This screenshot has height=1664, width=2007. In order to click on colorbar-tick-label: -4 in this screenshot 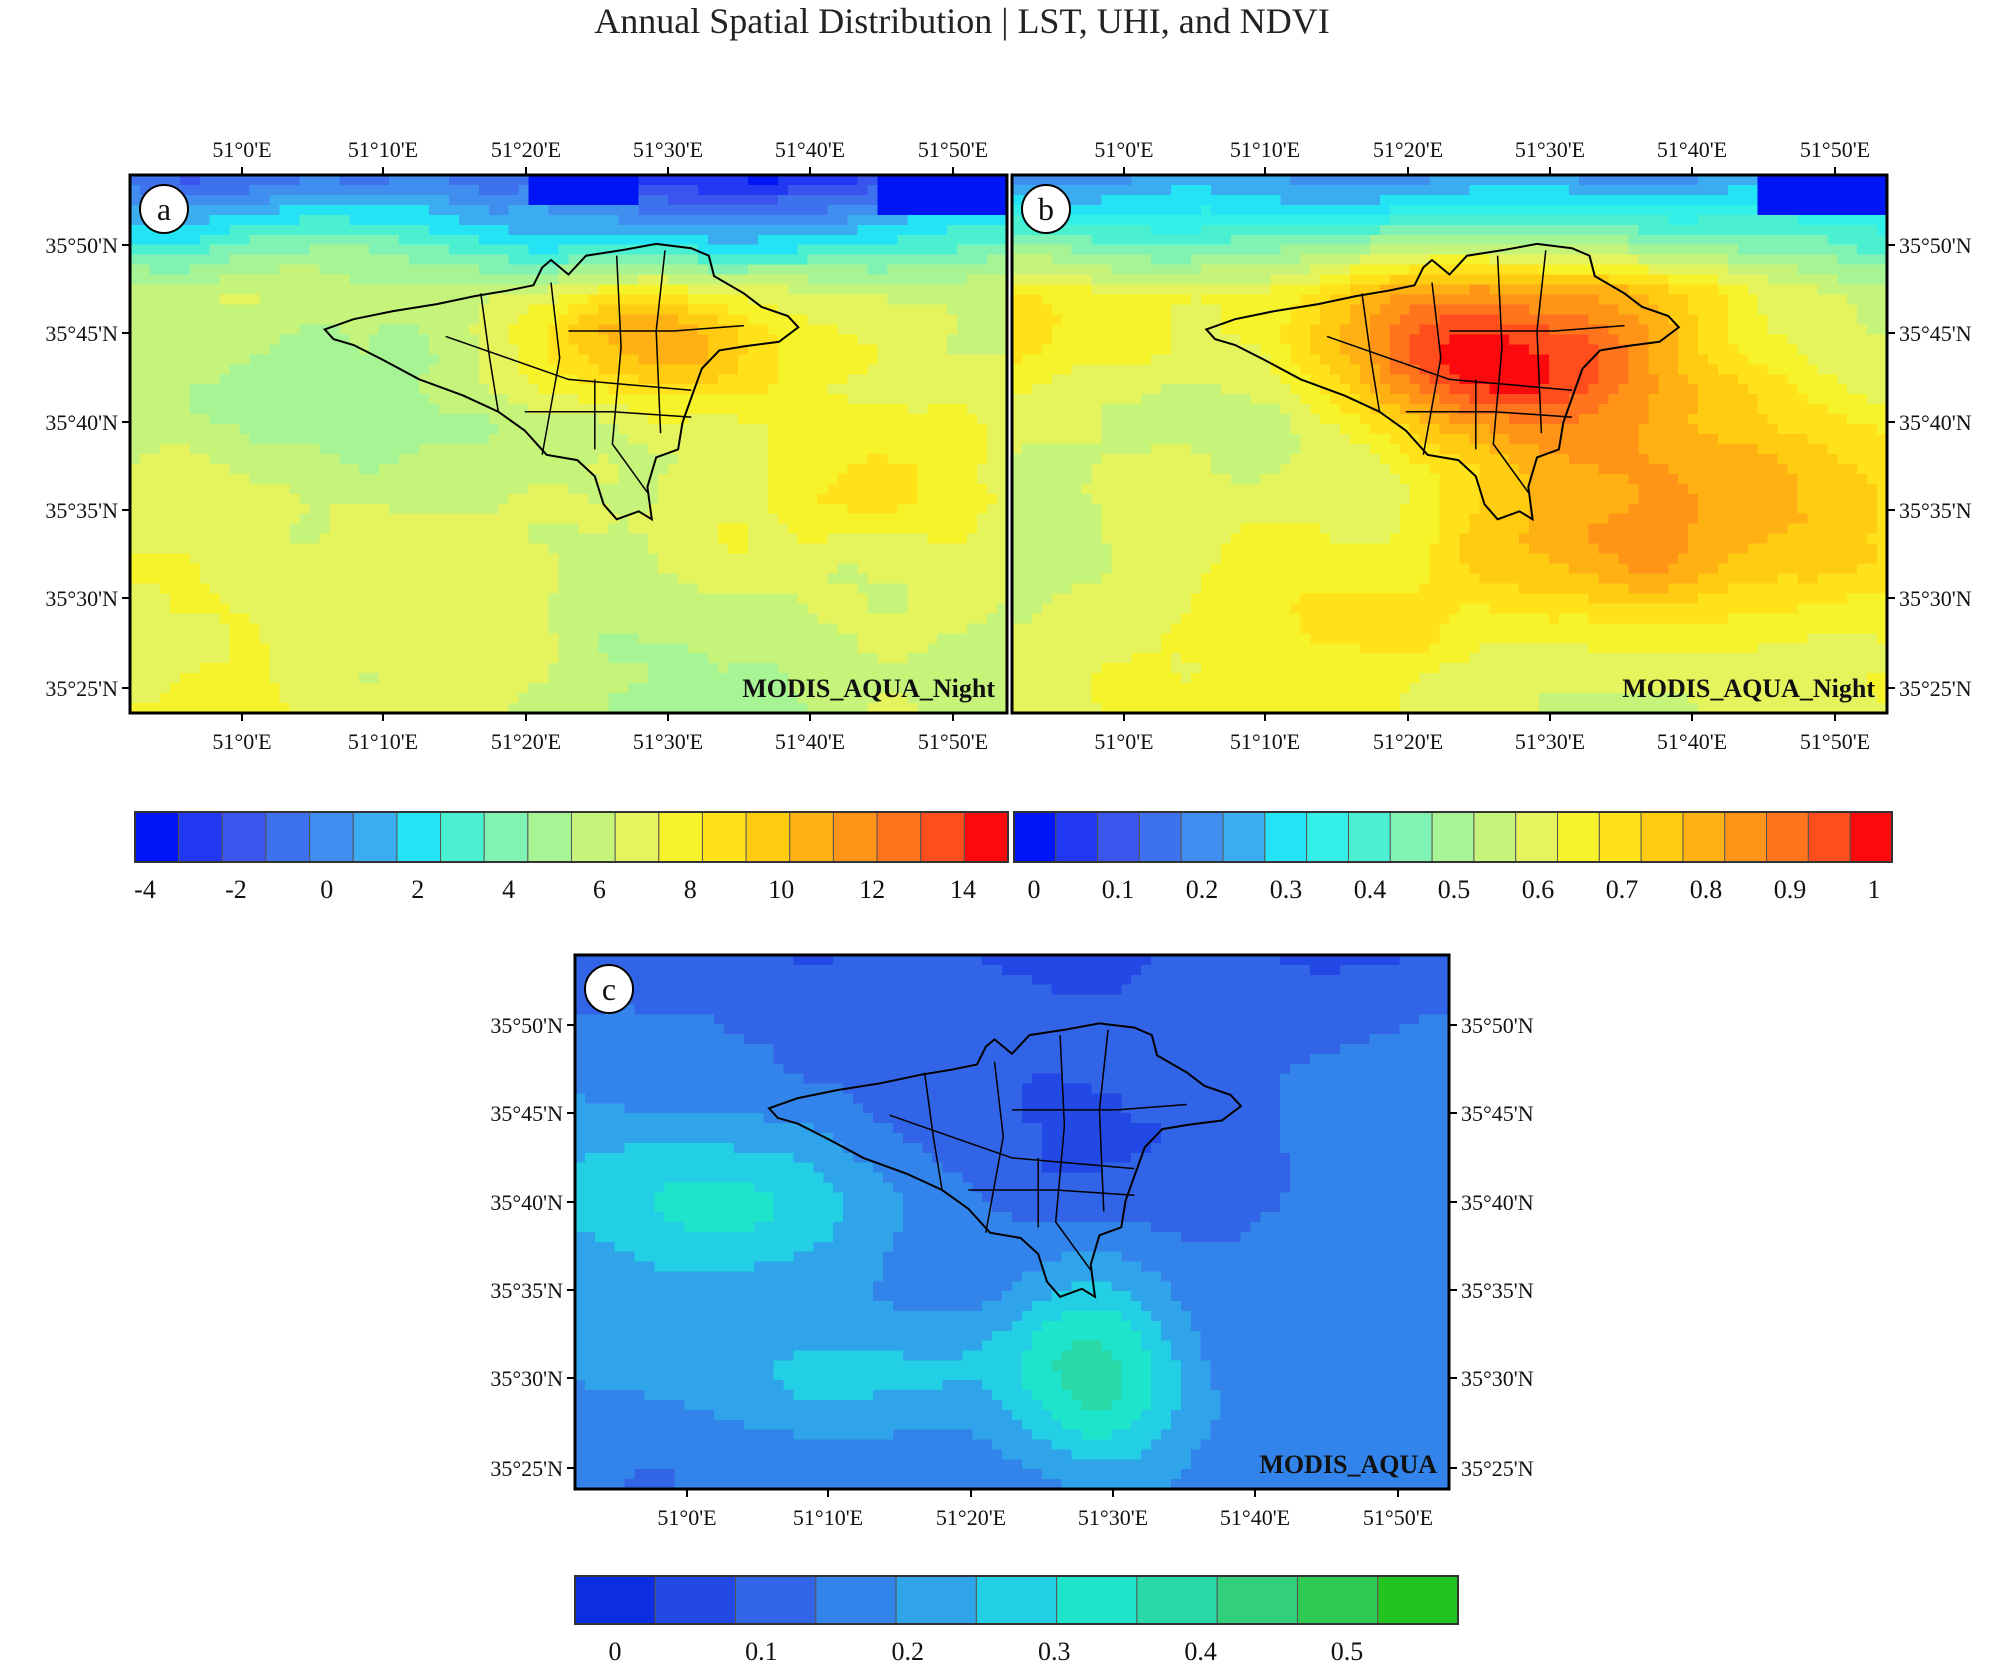, I will do `click(145, 889)`.